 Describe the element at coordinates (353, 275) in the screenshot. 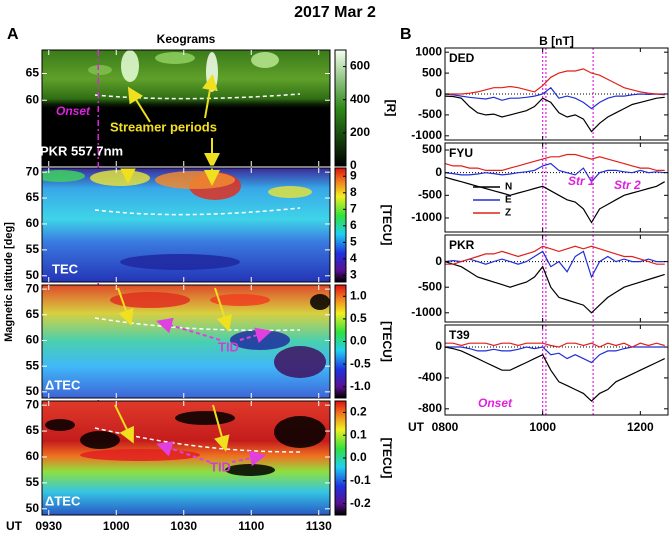

I see `colorbar-tick-label: 3` at that location.